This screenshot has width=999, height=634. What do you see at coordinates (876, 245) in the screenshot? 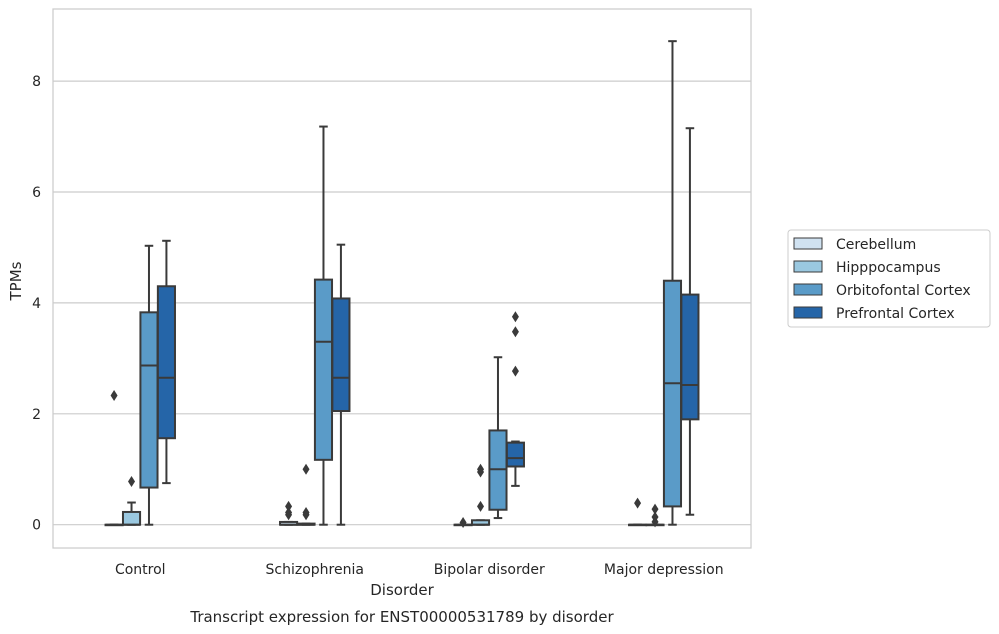
I see `legend-label: Cerebellum` at bounding box center [876, 245].